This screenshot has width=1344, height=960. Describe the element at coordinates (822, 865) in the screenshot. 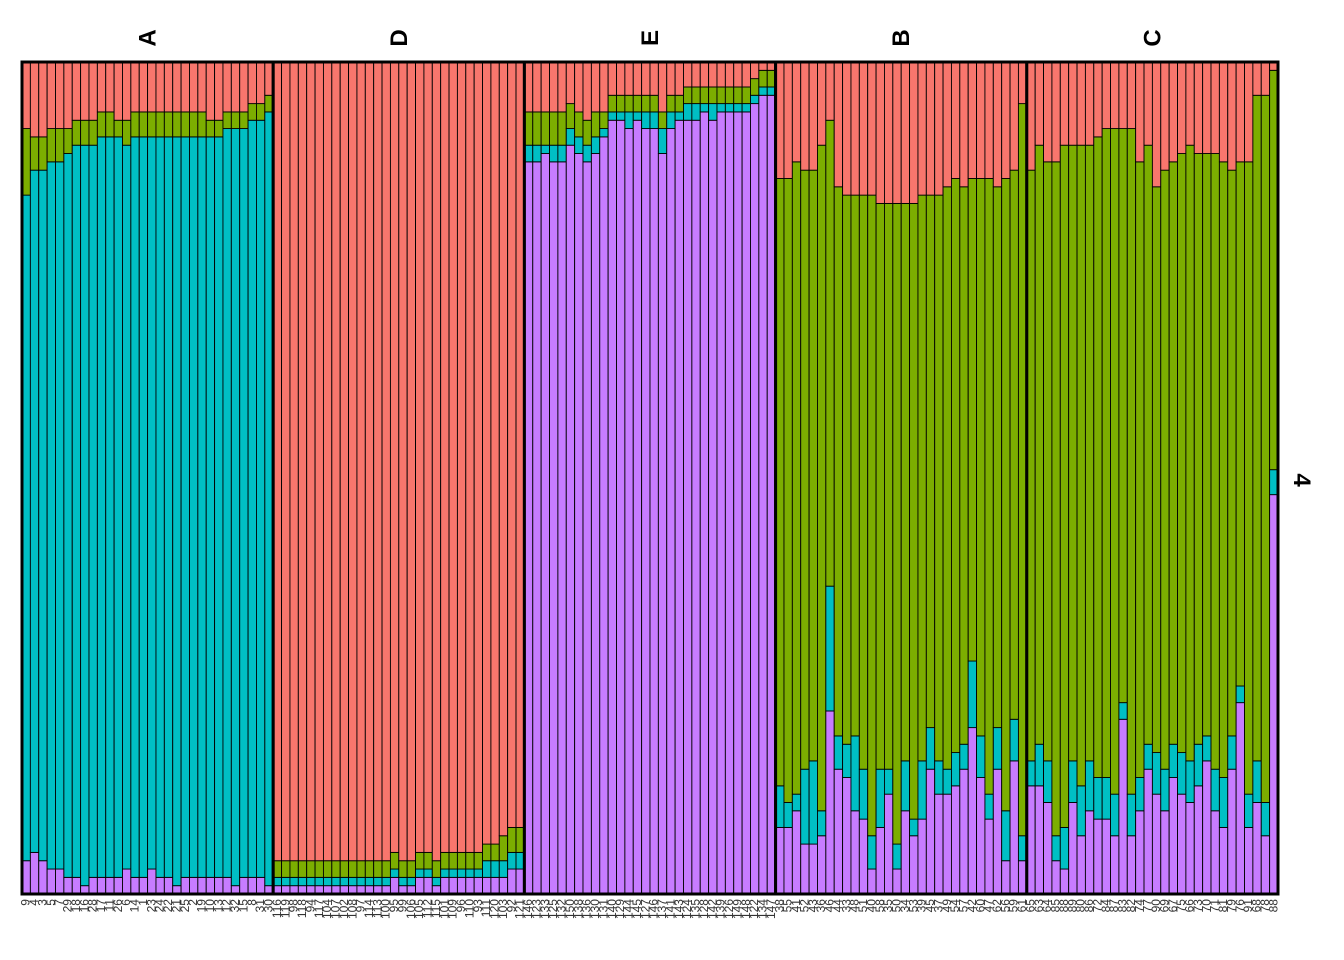

I see `bar-B-36-purple` at that location.